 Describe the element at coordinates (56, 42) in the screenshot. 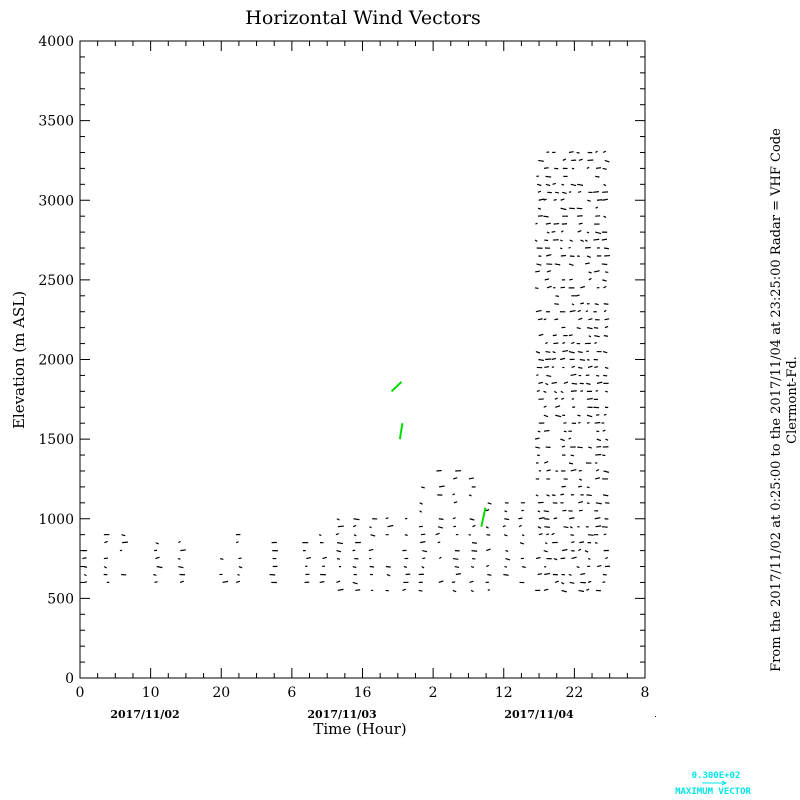

I see `y-tick-label: 4000` at that location.